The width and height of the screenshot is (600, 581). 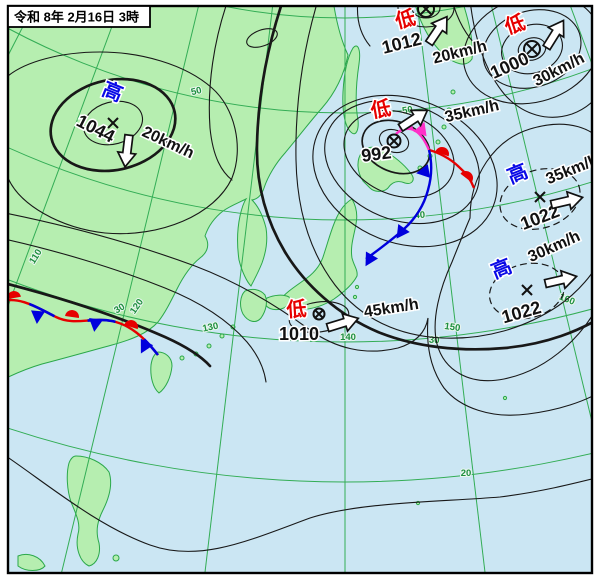 What do you see at coordinates (348, 337) in the screenshot?
I see `graticule-label: 140` at bounding box center [348, 337].